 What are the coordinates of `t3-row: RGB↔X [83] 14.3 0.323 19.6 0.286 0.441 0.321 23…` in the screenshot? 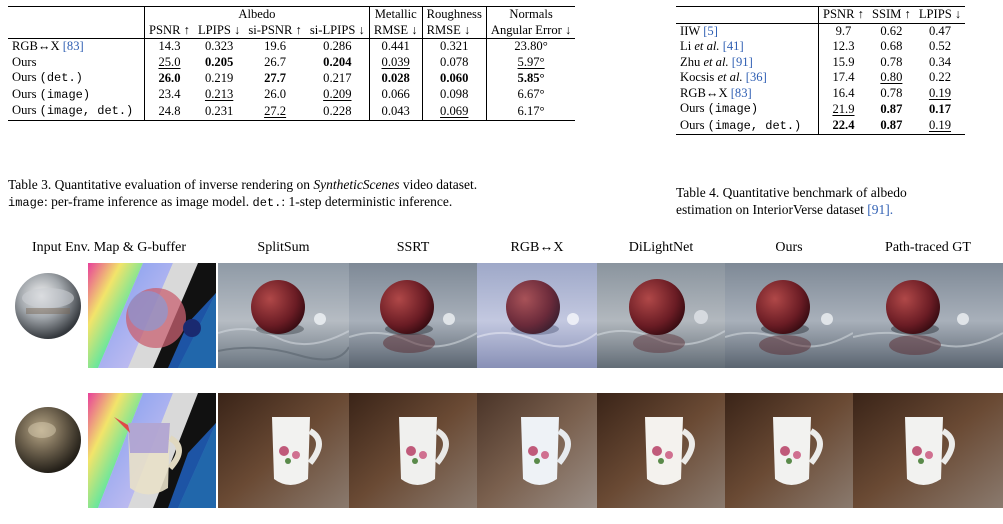 It's located at (292, 46).